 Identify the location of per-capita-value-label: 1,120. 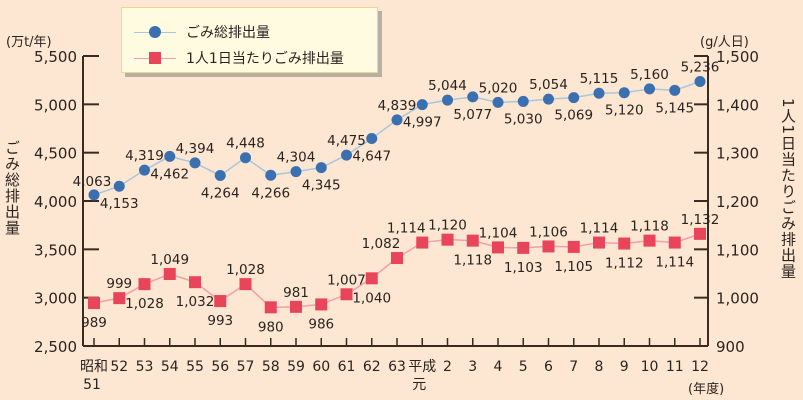
(447, 226).